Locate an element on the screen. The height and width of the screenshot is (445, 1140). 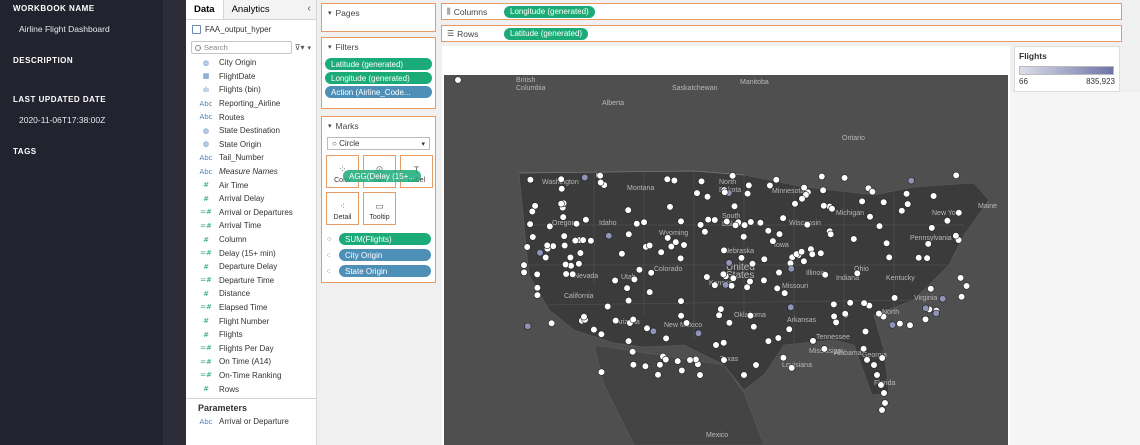
field-label: Flight Number is located at coordinates (244, 321).